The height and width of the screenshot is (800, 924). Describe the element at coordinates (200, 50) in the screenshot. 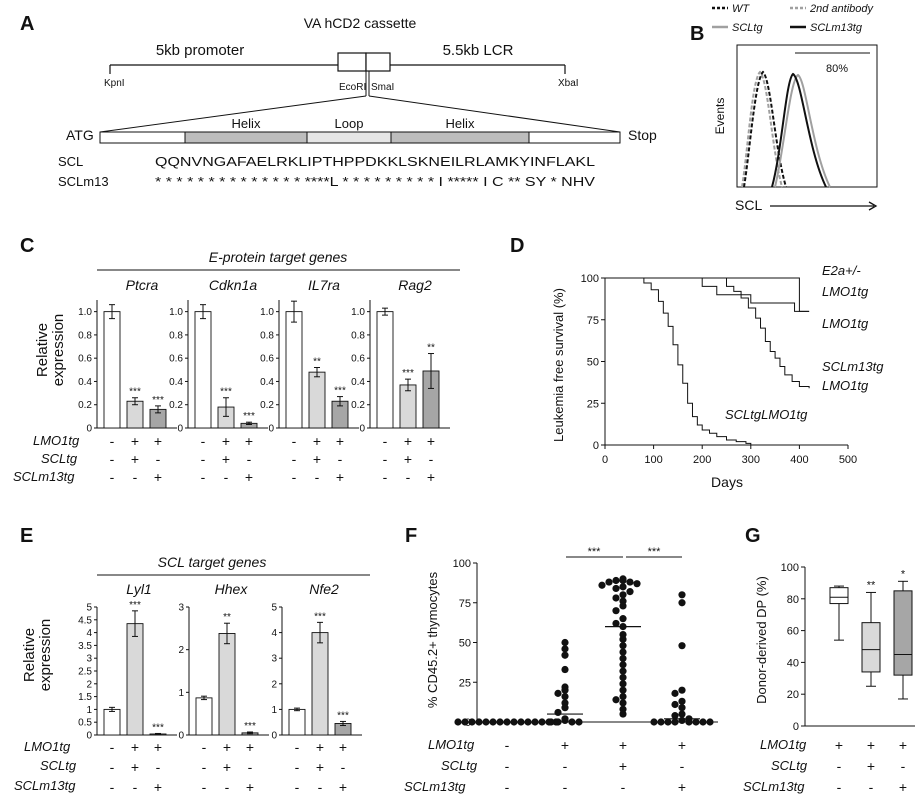

I see `promoter-label: 5kb promoter` at that location.